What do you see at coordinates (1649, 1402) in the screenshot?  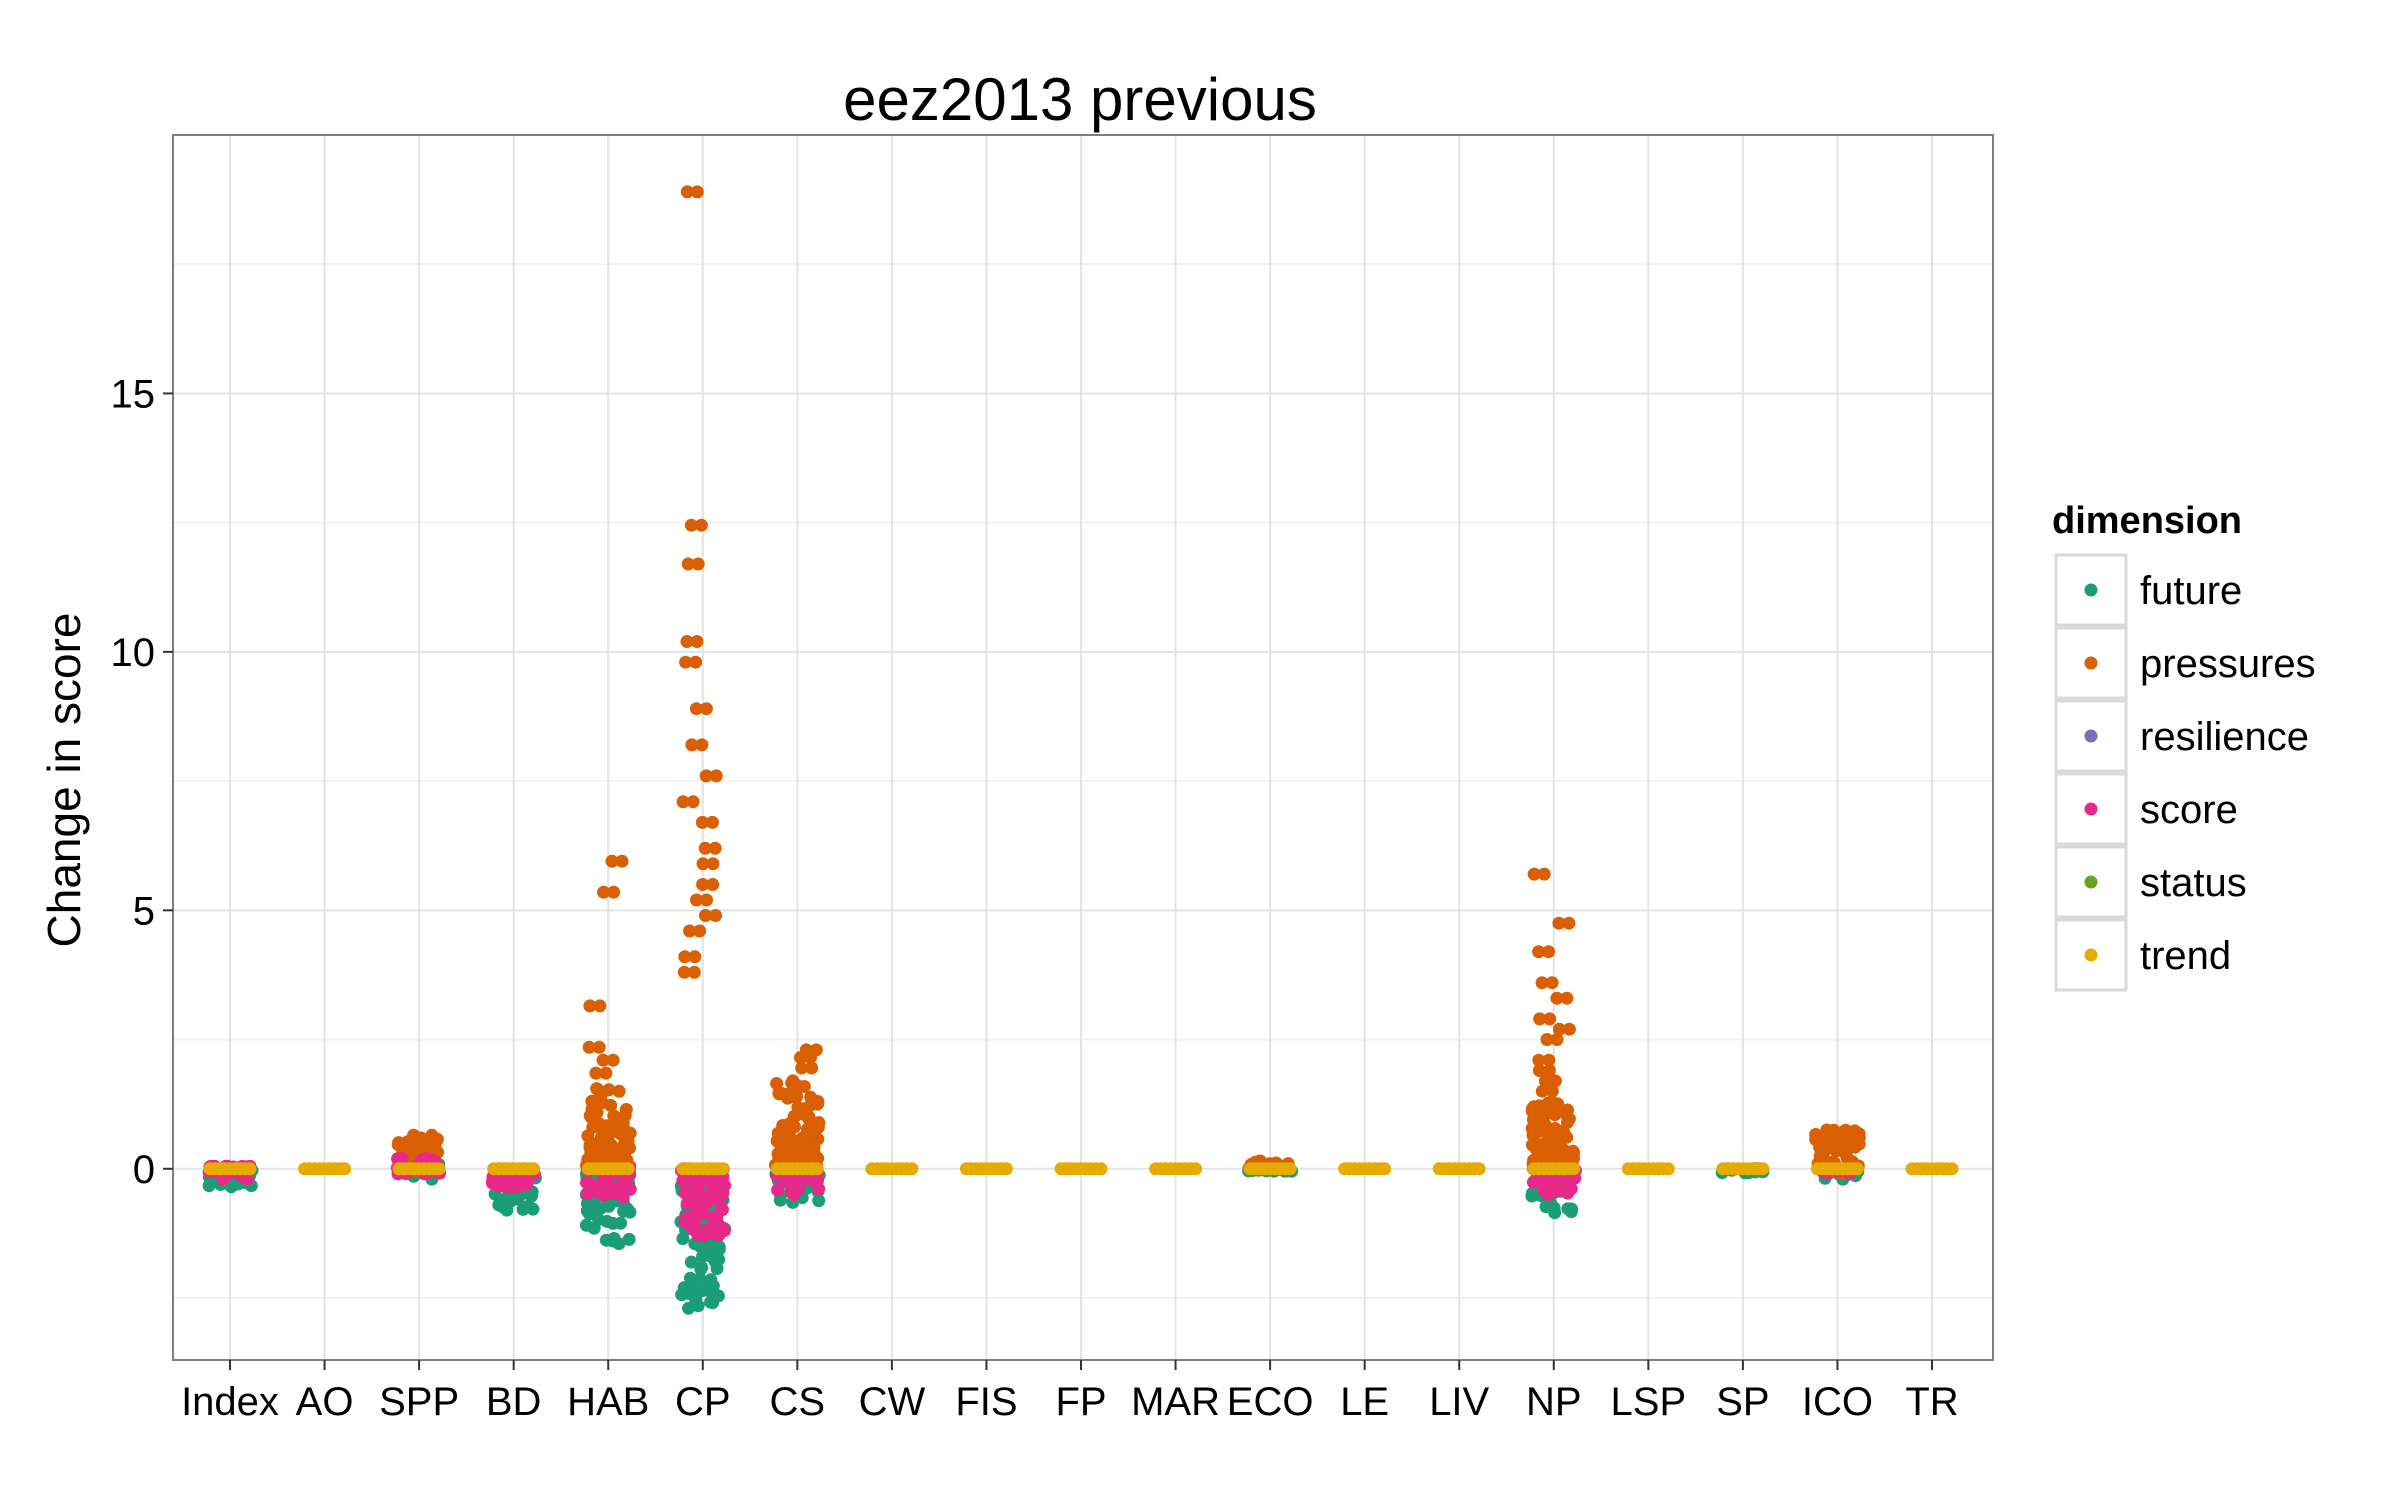 I see `x-tick-label: LSP` at bounding box center [1649, 1402].